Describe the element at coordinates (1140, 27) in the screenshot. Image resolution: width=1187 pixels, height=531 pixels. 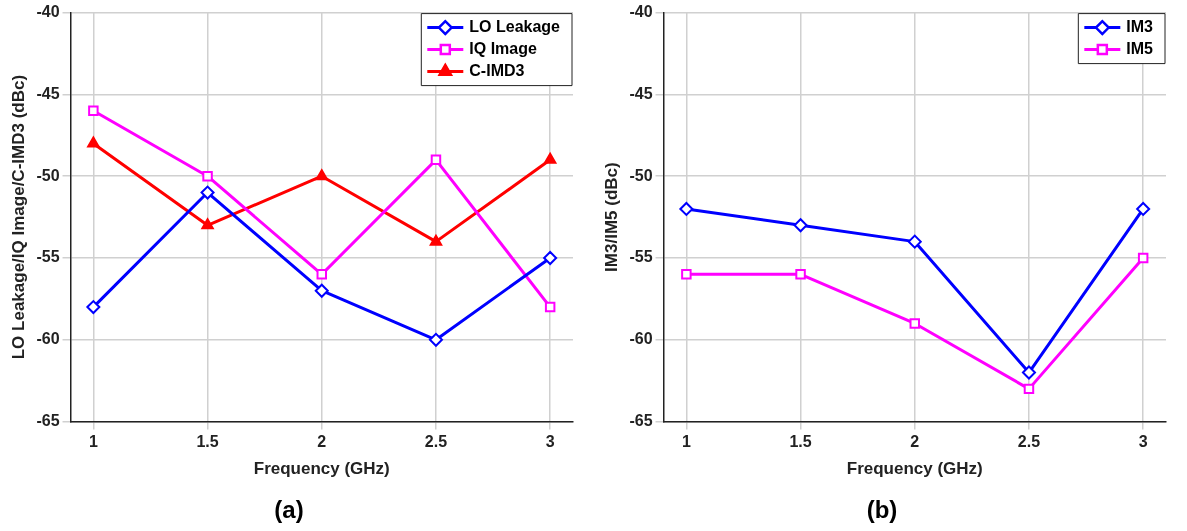
I see `legend-label: IM3` at that location.